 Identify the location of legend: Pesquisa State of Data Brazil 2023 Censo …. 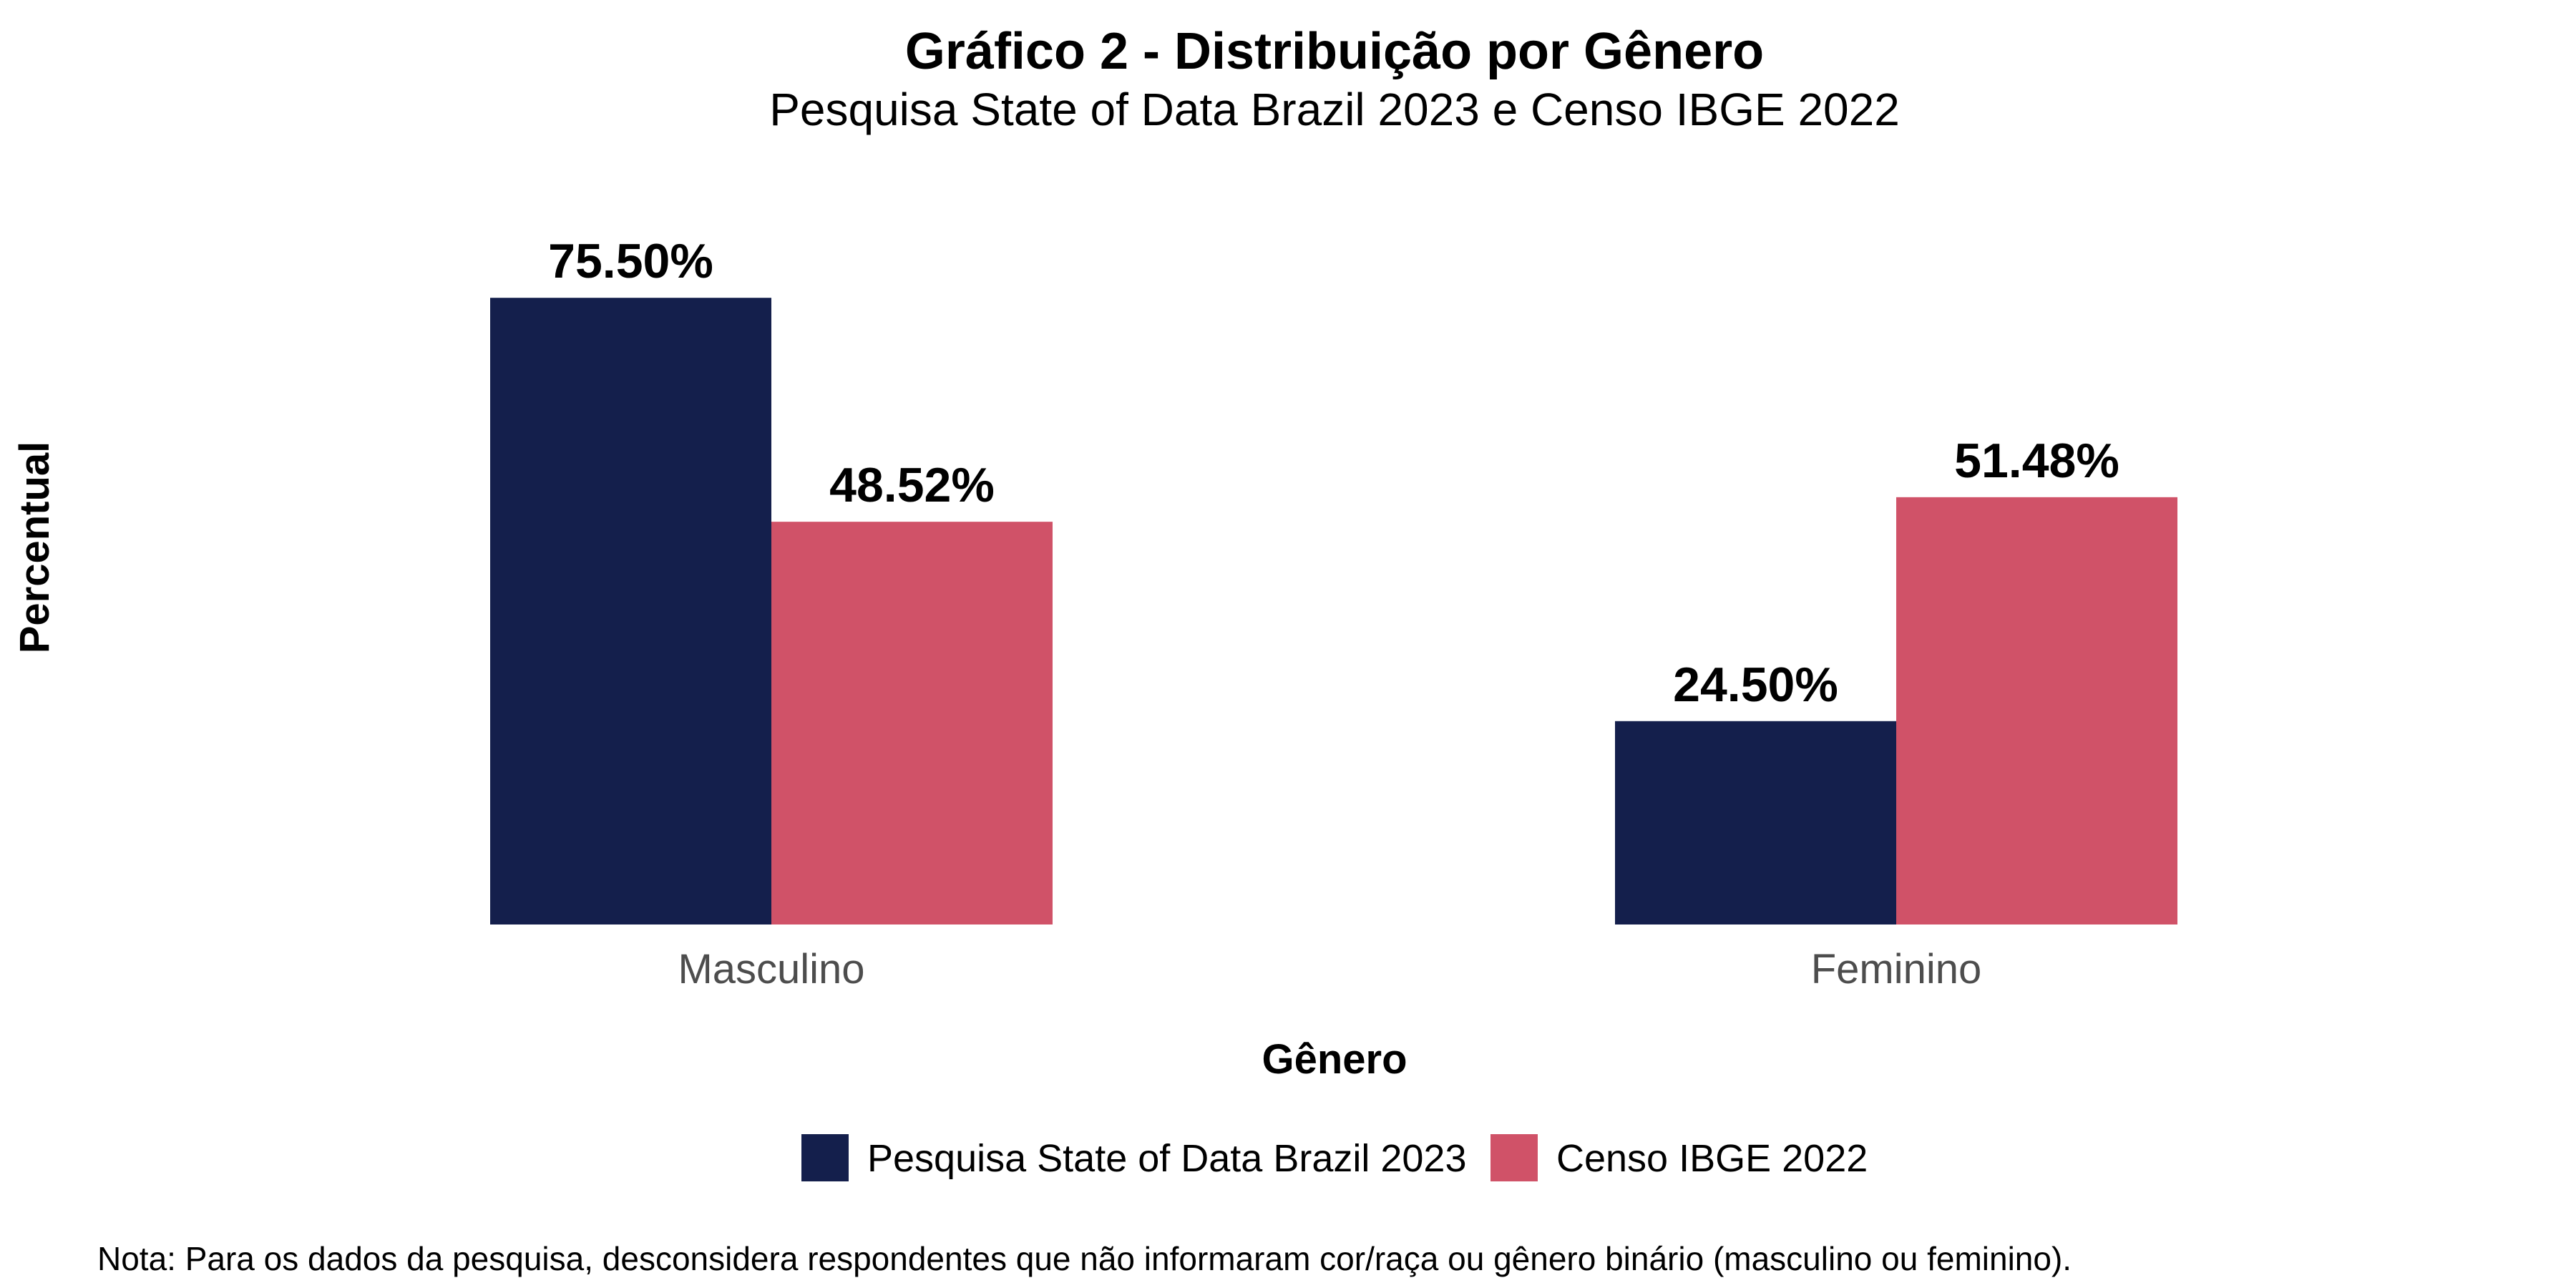
(1334, 1157).